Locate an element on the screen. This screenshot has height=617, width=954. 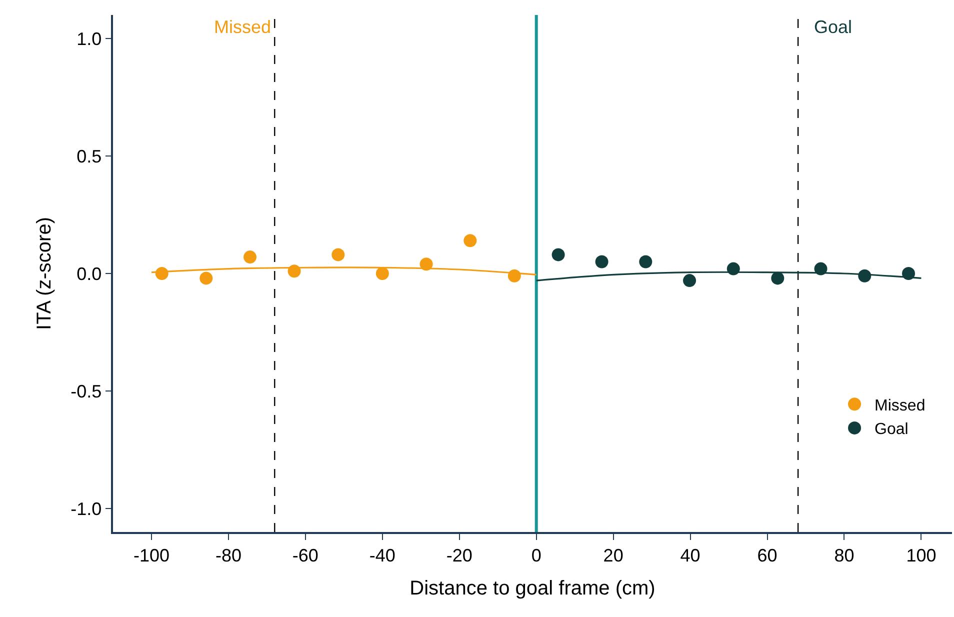
y-tick-label: 0.5 is located at coordinates (89, 156).